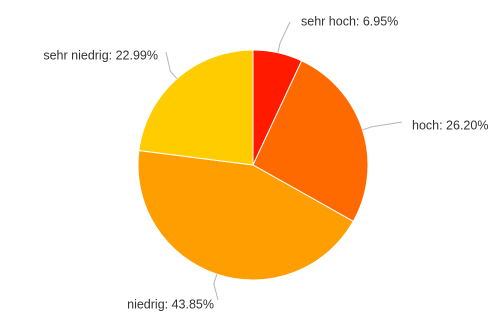 This screenshot has height=323, width=499. What do you see at coordinates (284, 37) in the screenshot?
I see `leader-line-sehr-hoch` at bounding box center [284, 37].